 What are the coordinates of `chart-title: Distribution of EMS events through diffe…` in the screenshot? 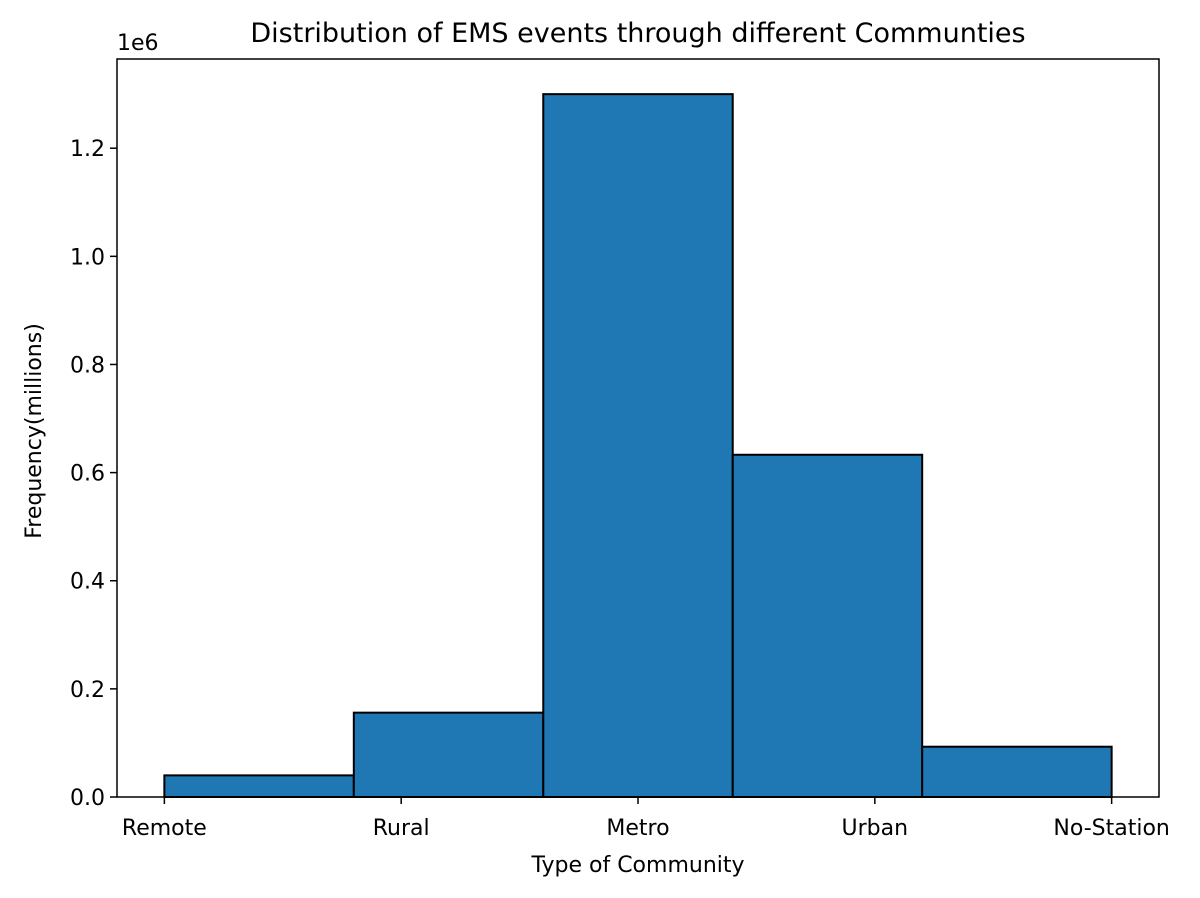 It's located at (637, 33).